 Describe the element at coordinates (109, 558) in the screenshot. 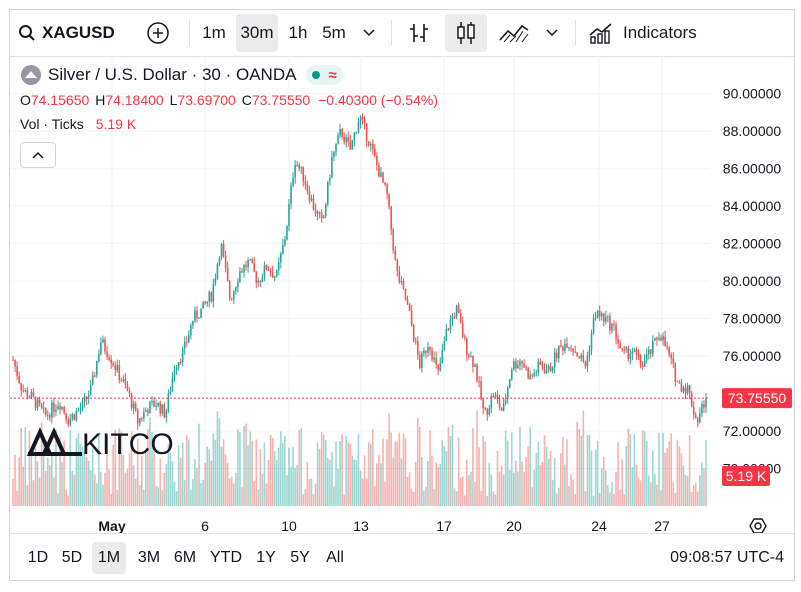

I see `range-1m: 1M` at that location.